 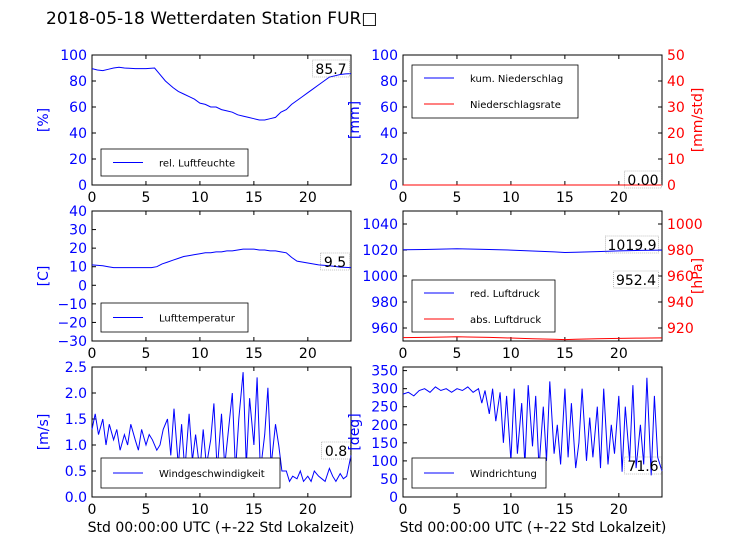 I want to click on pressure-x-tick-label: 15, so click(x=565, y=354).